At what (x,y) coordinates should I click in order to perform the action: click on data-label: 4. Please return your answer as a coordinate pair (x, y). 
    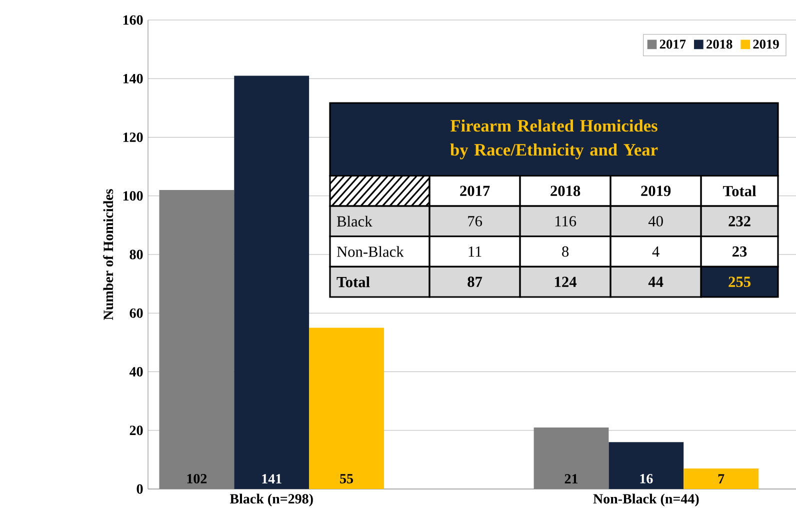
    Looking at the image, I should click on (656, 251).